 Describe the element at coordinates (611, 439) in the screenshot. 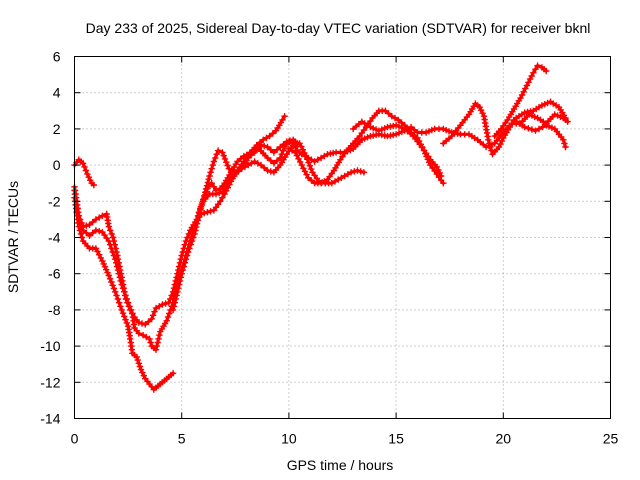

I see `x-tick-label: 25` at that location.